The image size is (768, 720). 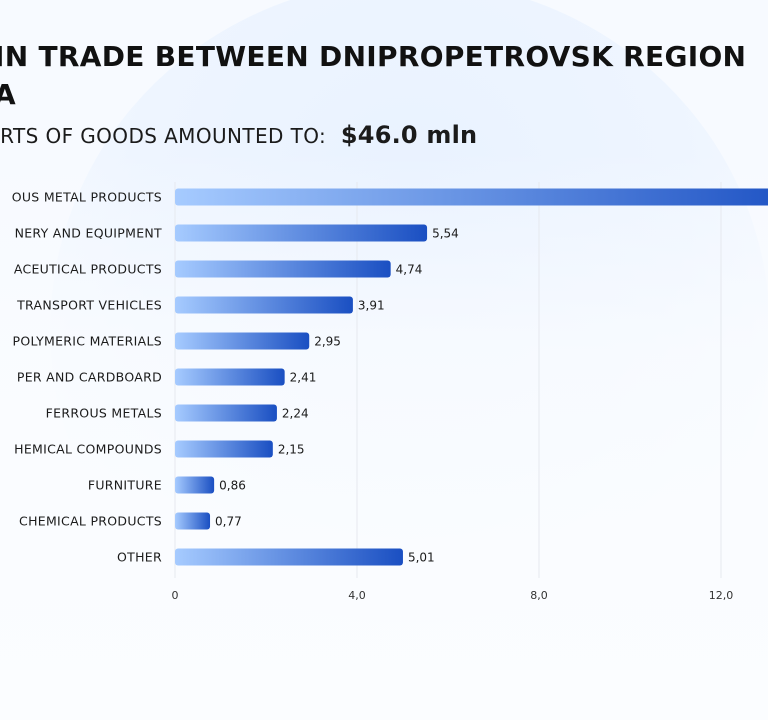 What do you see at coordinates (371, 306) in the screenshot?
I see `data-label: 3,91` at bounding box center [371, 306].